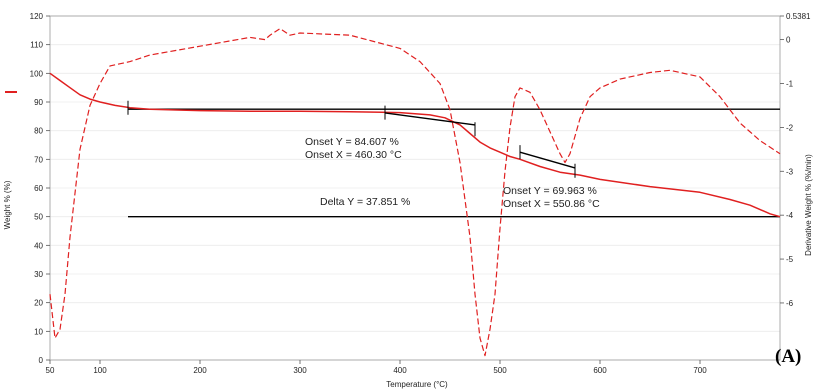 This screenshot has width=819, height=392. What do you see at coordinates (365, 202) in the screenshot?
I see `annotation-delta-y: Delta Y = 37.851 %` at bounding box center [365, 202].